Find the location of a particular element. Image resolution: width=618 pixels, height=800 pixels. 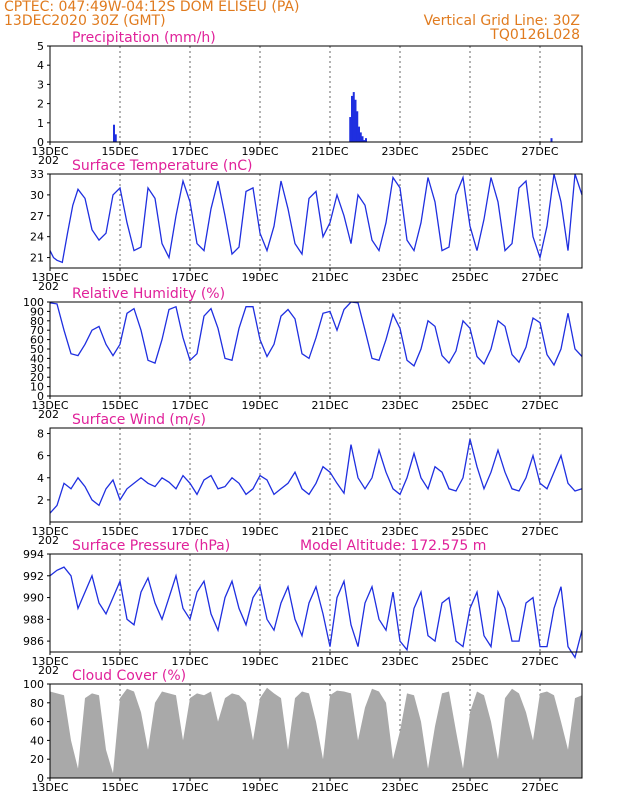

temp-title: Surface Temperature (nC) is located at coordinates (162, 166).